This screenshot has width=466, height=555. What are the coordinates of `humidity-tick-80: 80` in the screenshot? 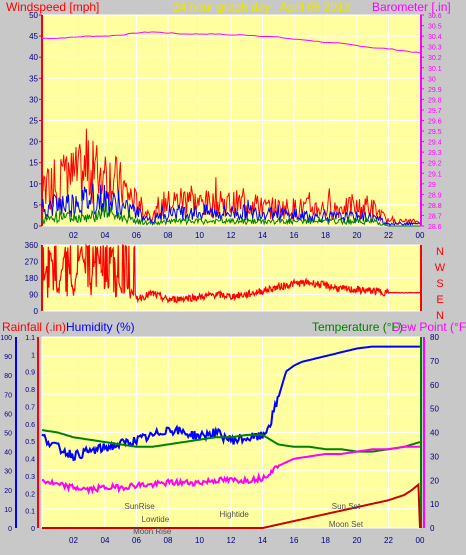 It's located at (8, 376).